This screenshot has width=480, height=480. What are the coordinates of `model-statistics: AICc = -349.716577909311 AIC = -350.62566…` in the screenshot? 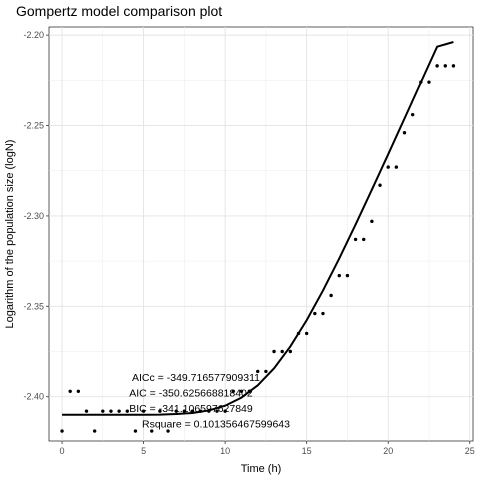 It's located at (209, 401).